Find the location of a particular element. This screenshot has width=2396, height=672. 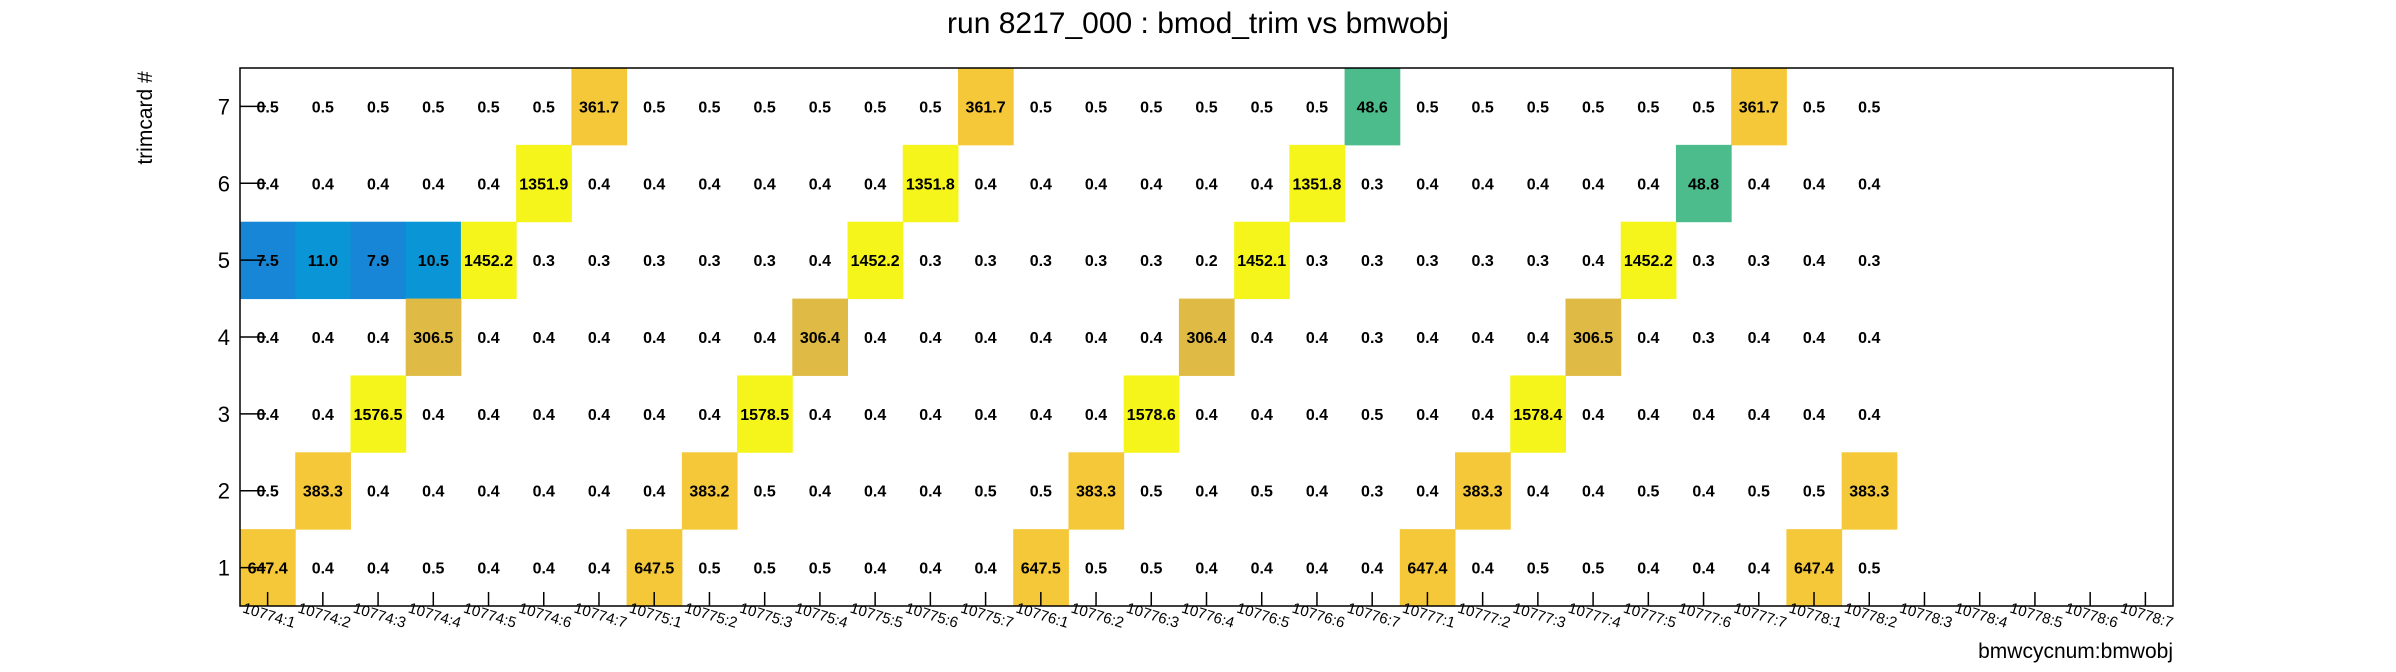

x-tick-label: 10776:3 is located at coordinates (1152, 616).